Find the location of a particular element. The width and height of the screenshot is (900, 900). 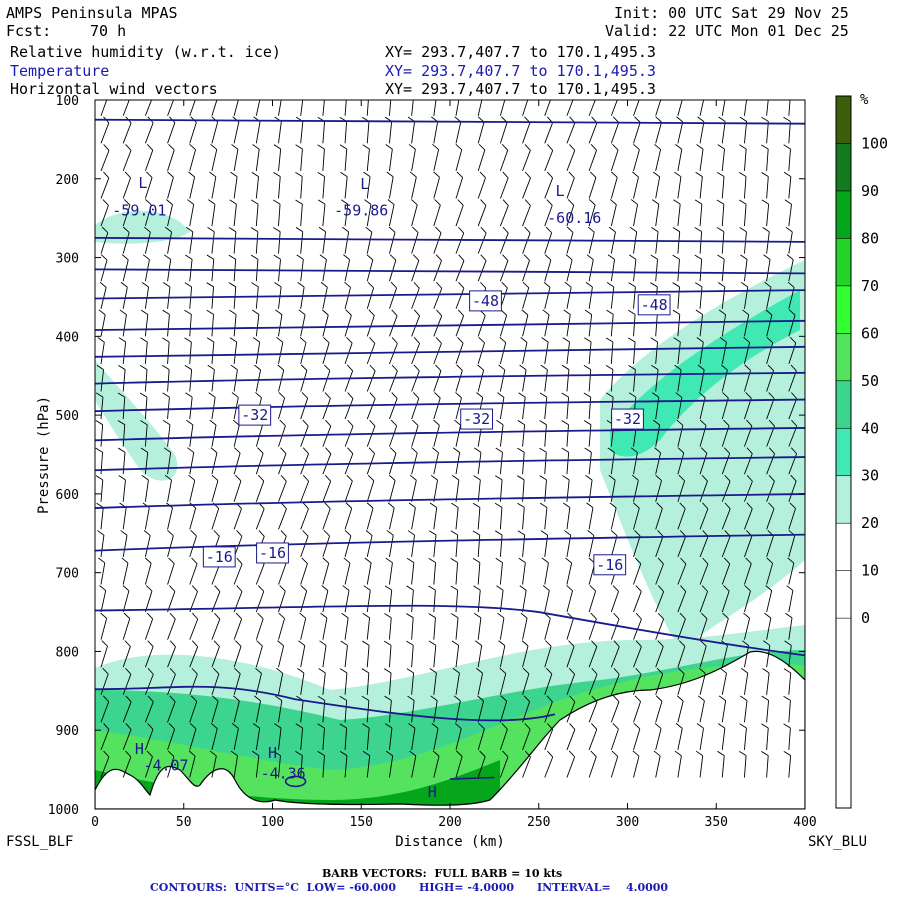

y-tick-label: 200 is located at coordinates (67, 180).